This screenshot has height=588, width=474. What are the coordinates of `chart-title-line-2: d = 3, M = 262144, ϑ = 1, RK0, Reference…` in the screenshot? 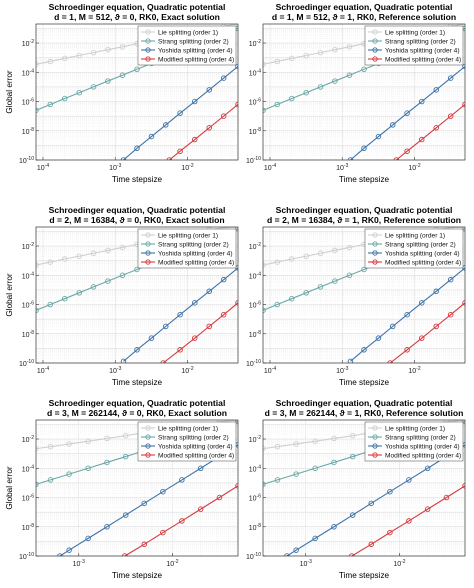 It's located at (364, 413).